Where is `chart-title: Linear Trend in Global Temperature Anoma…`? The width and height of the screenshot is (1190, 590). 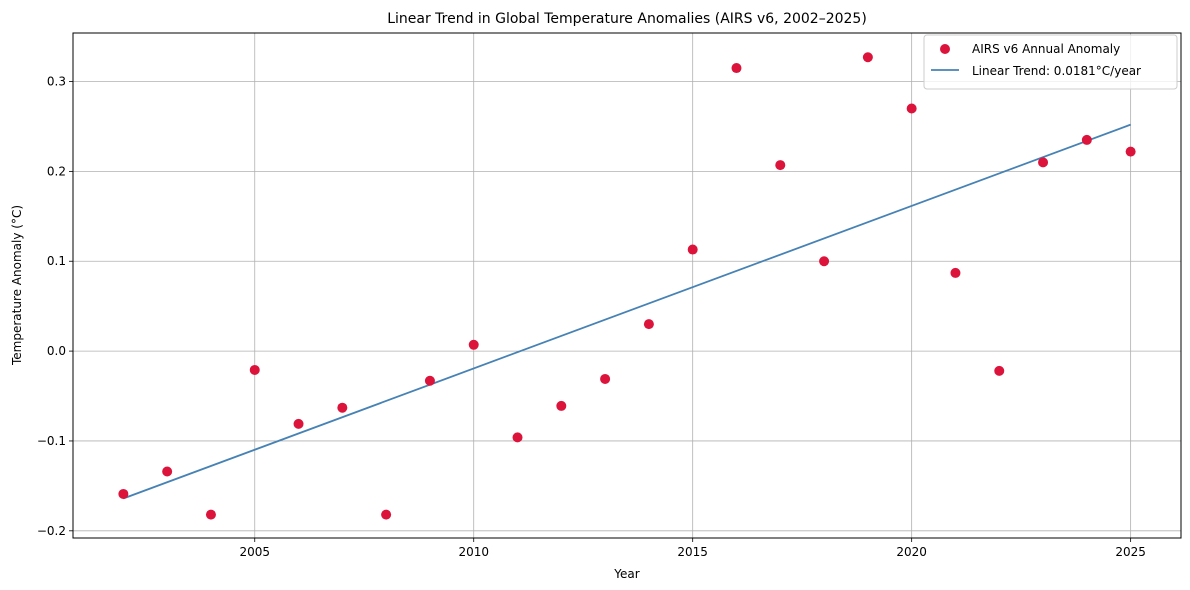 chart-title: Linear Trend in Global Temperature Anoma… is located at coordinates (627, 19).